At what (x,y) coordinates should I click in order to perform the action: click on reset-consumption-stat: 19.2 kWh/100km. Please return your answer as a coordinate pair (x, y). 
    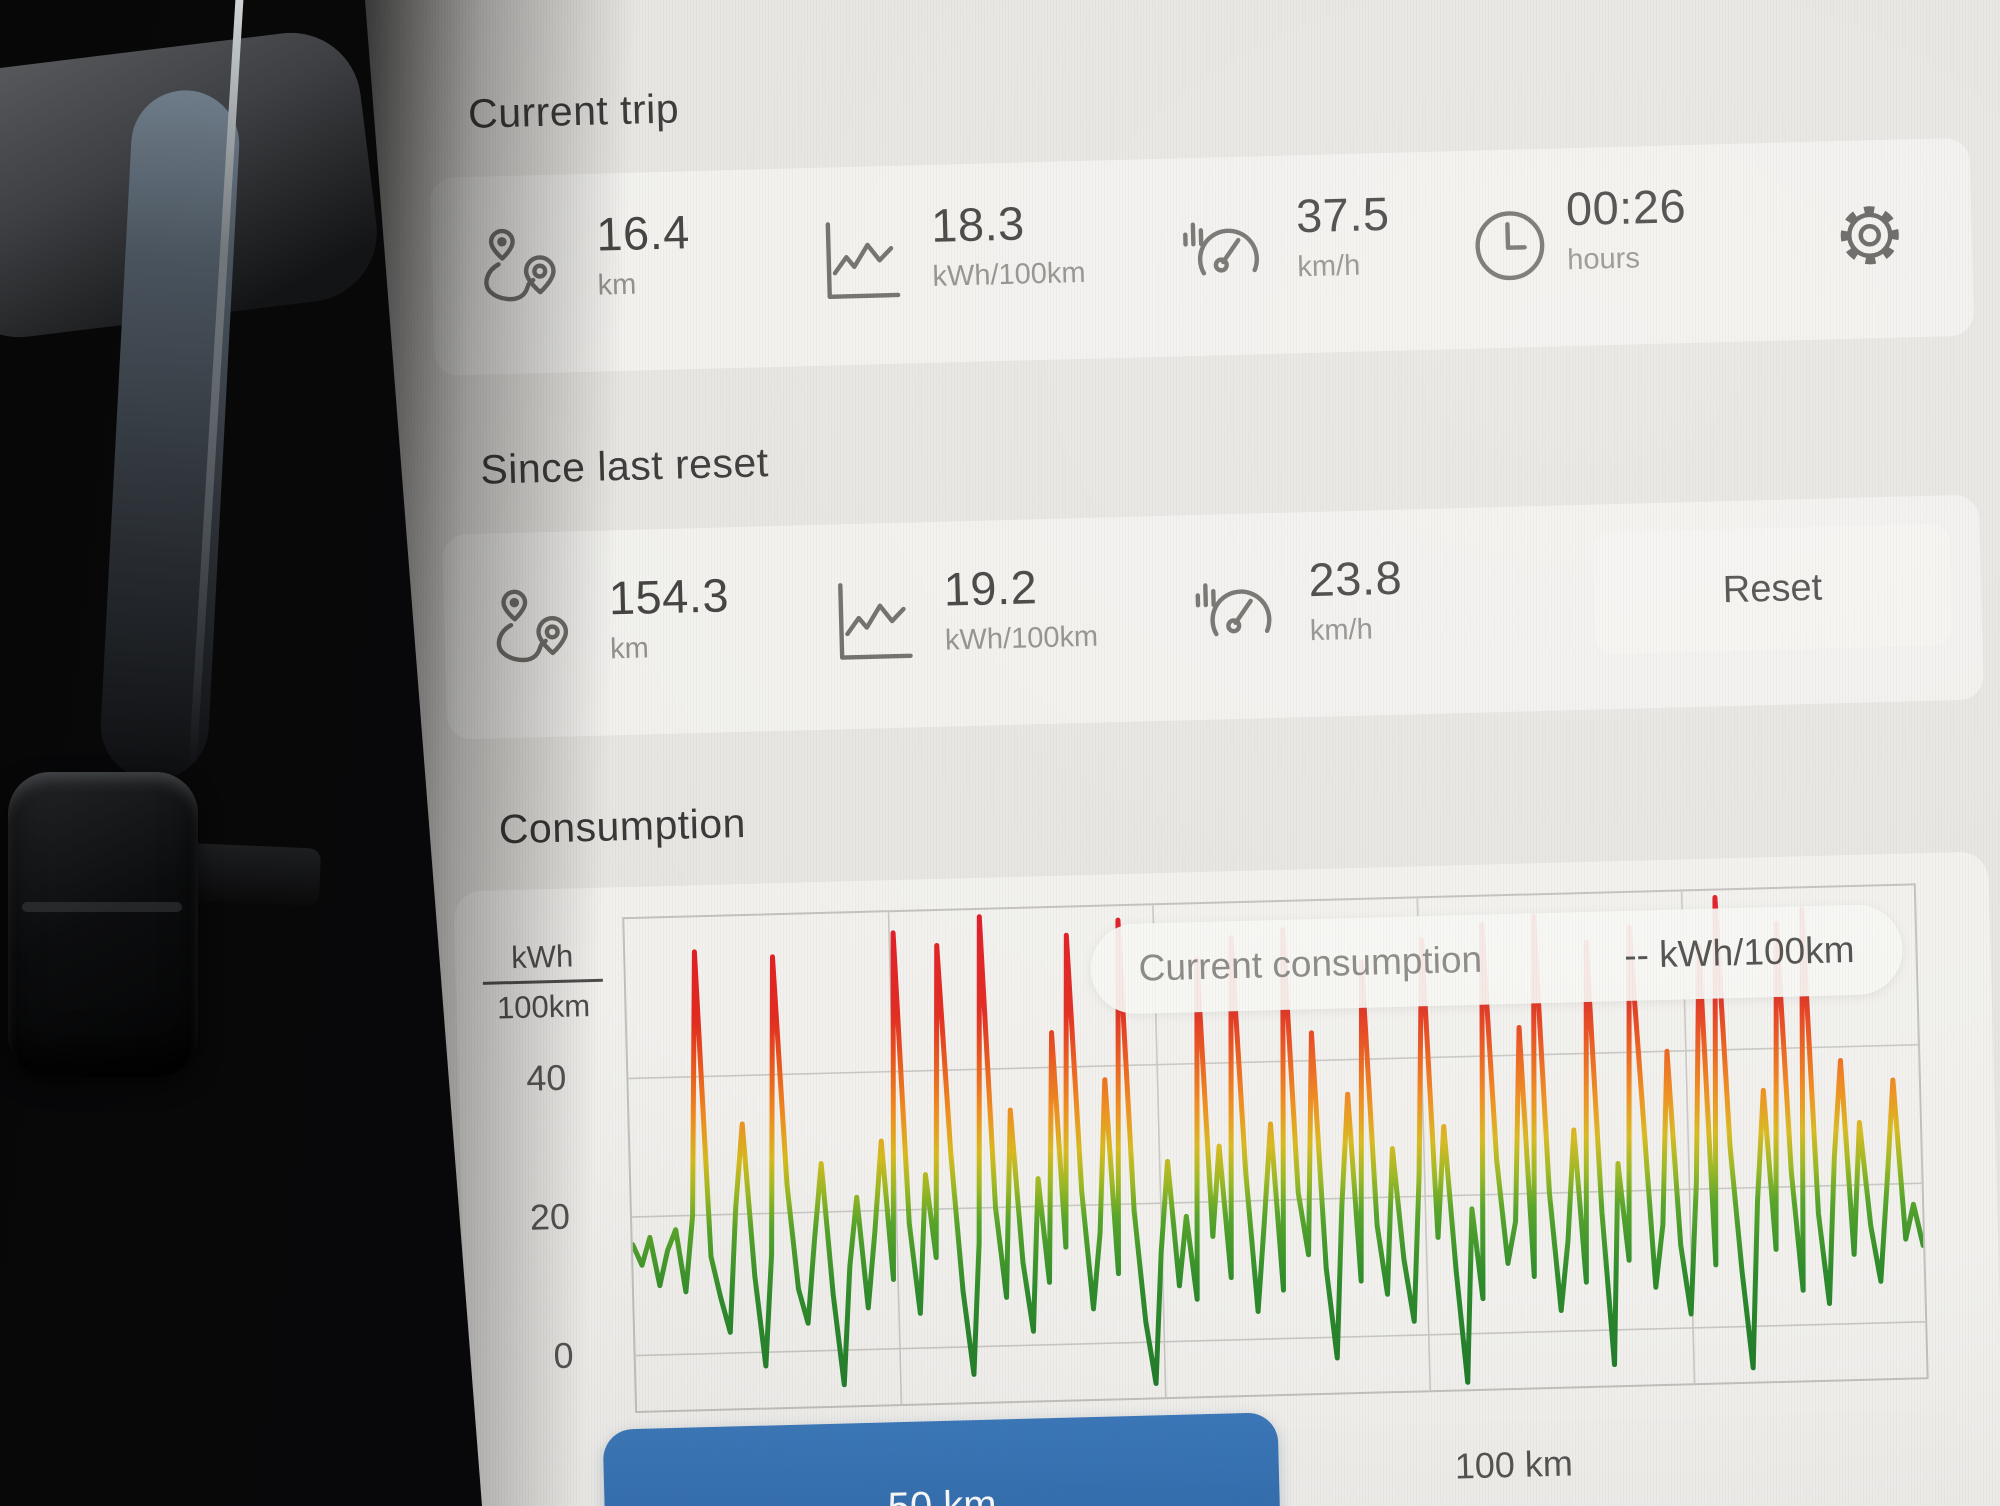
    Looking at the image, I should click on (1021, 608).